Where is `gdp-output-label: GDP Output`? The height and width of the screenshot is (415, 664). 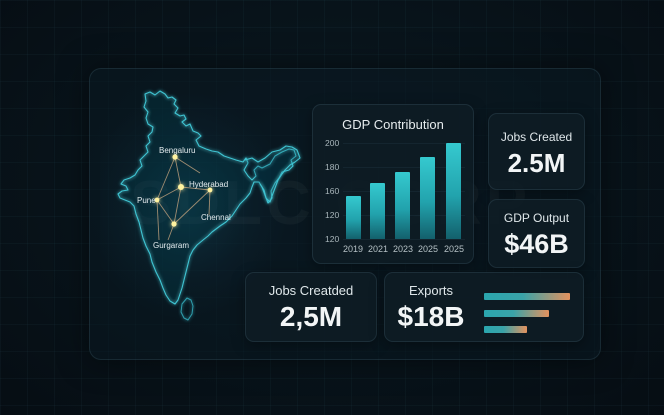 gdp-output-label: GDP Output is located at coordinates (536, 218).